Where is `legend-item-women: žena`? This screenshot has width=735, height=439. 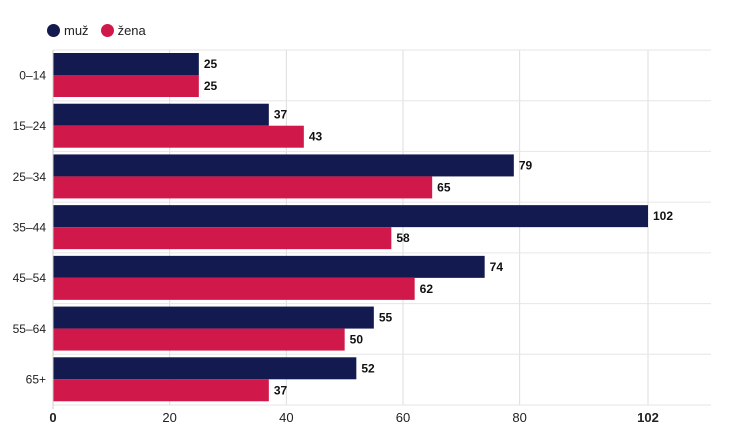 legend-item-women: žena is located at coordinates (123, 30).